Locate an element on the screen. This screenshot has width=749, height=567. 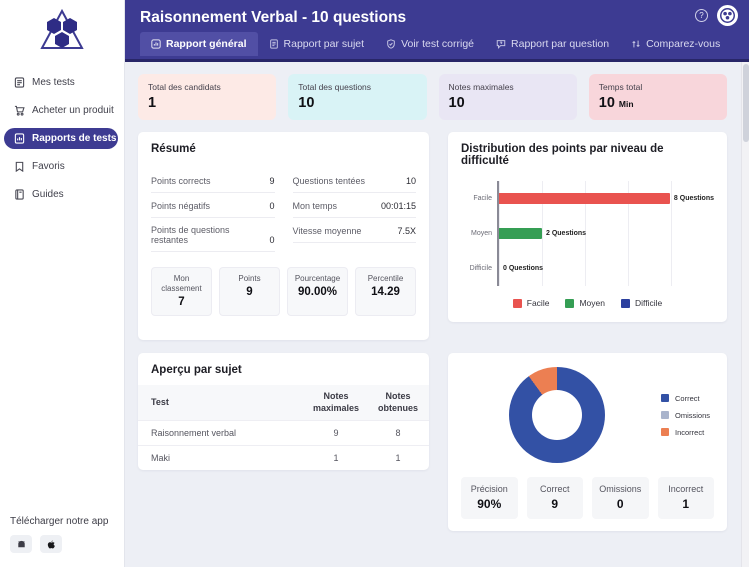
kv-label: Points négatifs is located at coordinates (181, 206).